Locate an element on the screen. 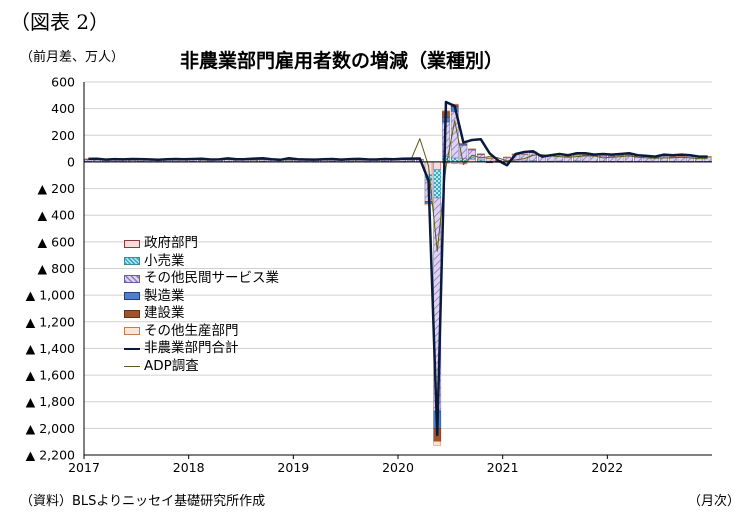 Image resolution: width=748 pixels, height=524 pixels. period-note: （月次） is located at coordinates (714, 501).